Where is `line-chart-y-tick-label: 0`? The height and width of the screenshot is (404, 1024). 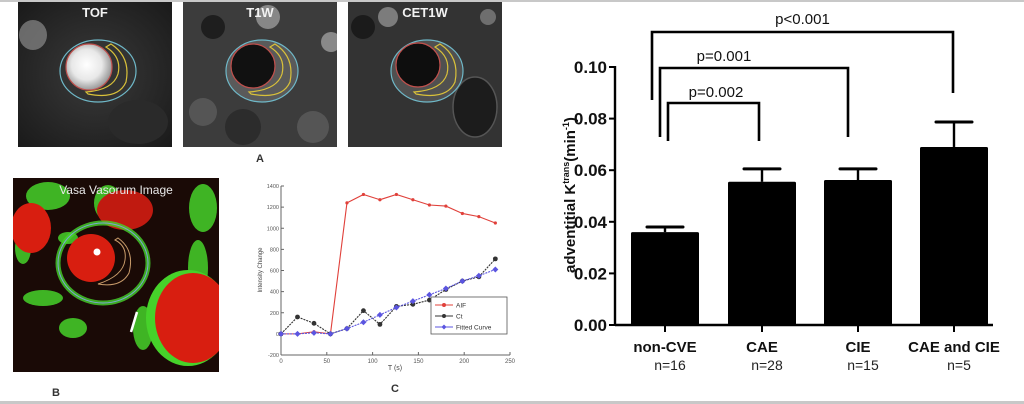
line-chart-y-tick-label: 0 is located at coordinates (277, 335).